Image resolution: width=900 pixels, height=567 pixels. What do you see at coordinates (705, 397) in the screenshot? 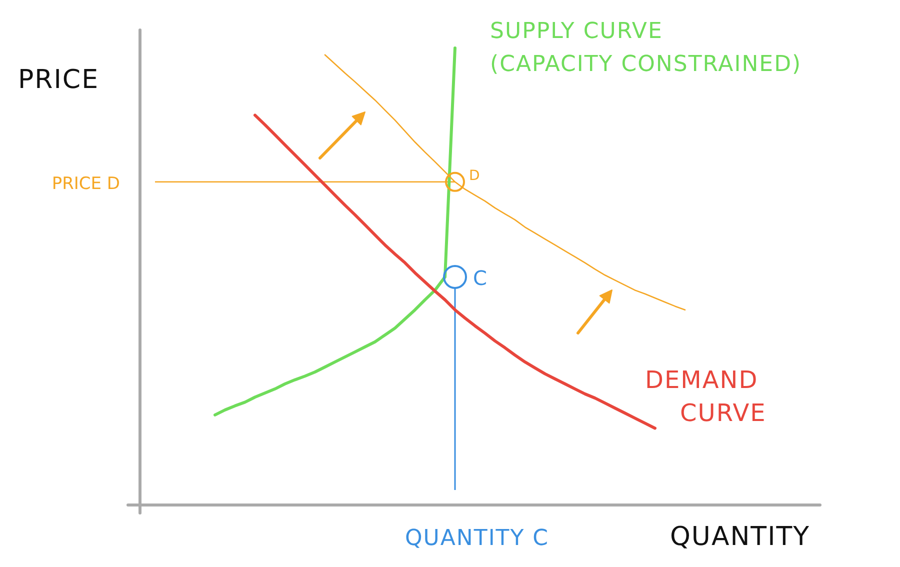
I see `series-label: DEMAND CURVE` at bounding box center [705, 397].